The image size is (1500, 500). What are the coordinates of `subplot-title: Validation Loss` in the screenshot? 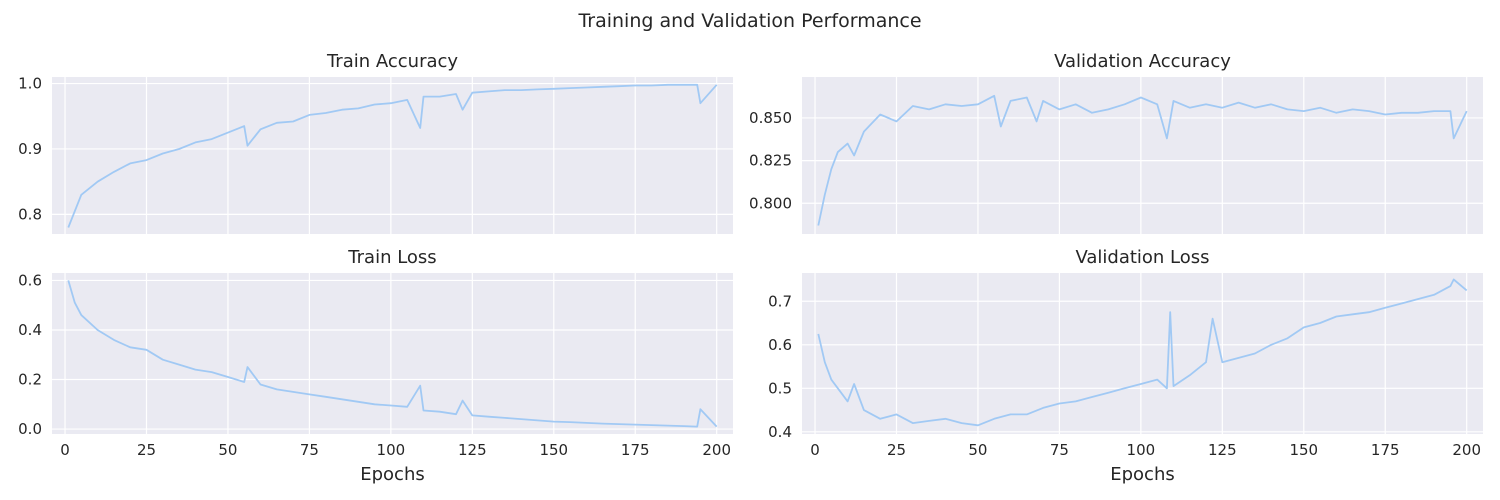 It's located at (1142, 257).